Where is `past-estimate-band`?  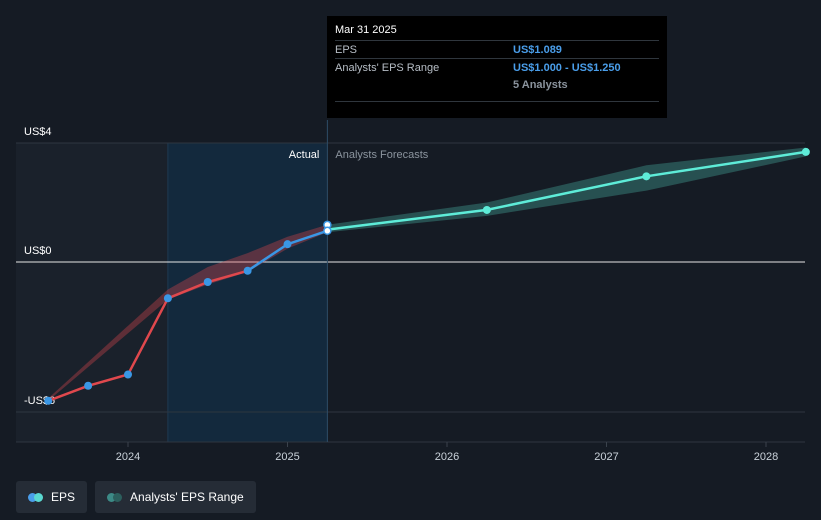 past-estimate-band is located at coordinates (188, 312).